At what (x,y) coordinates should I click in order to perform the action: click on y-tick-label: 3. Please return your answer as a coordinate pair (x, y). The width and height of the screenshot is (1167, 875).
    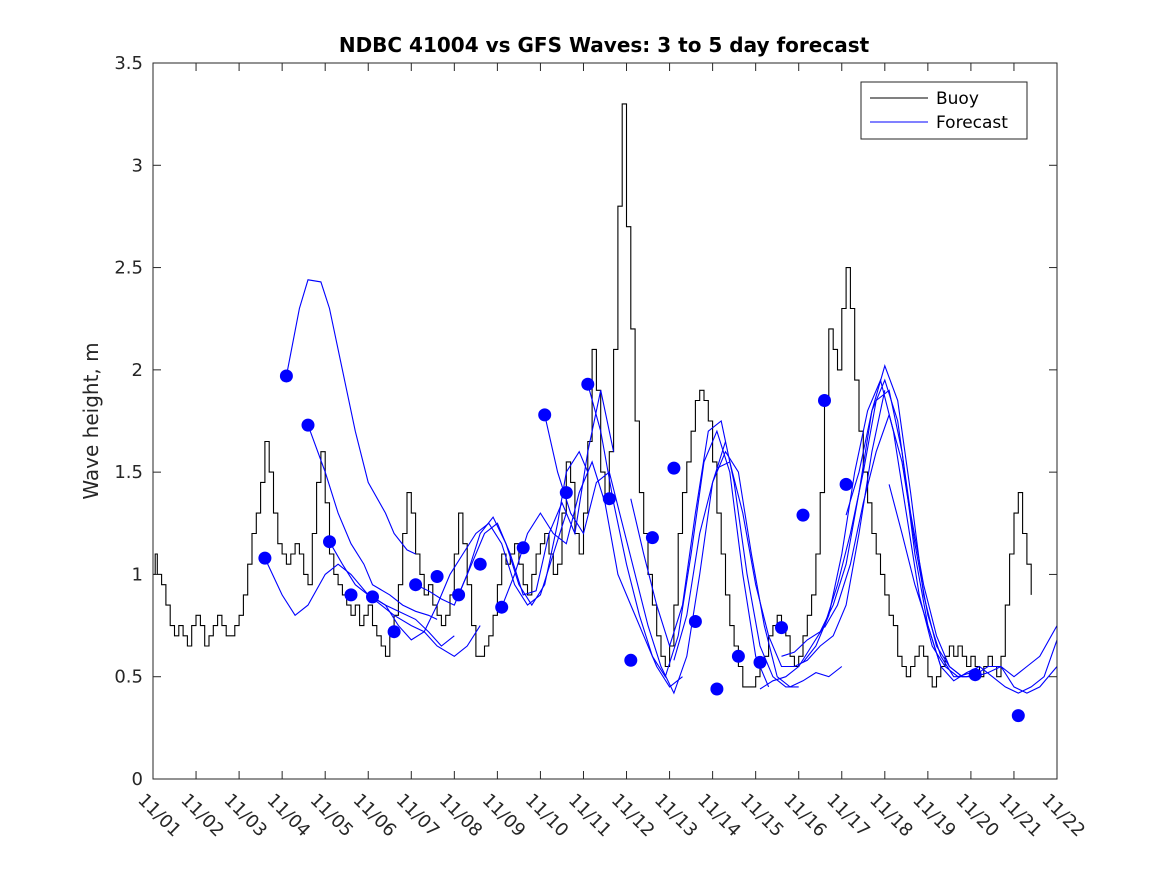
    Looking at the image, I should click on (137, 165).